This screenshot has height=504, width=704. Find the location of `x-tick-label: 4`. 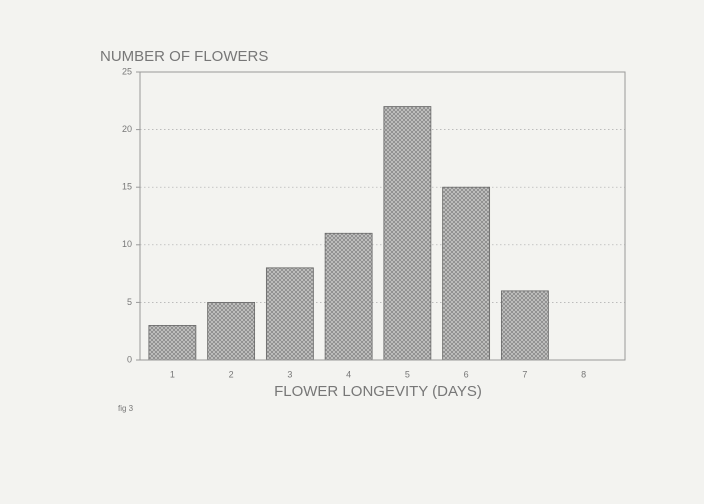

x-tick-label: 4 is located at coordinates (348, 374).